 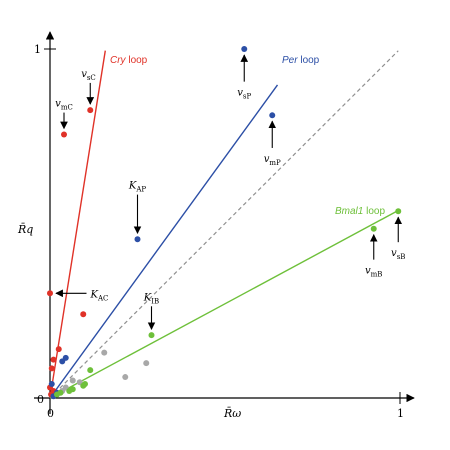 I want to click on annotation-label: KAP, so click(x=137, y=187).